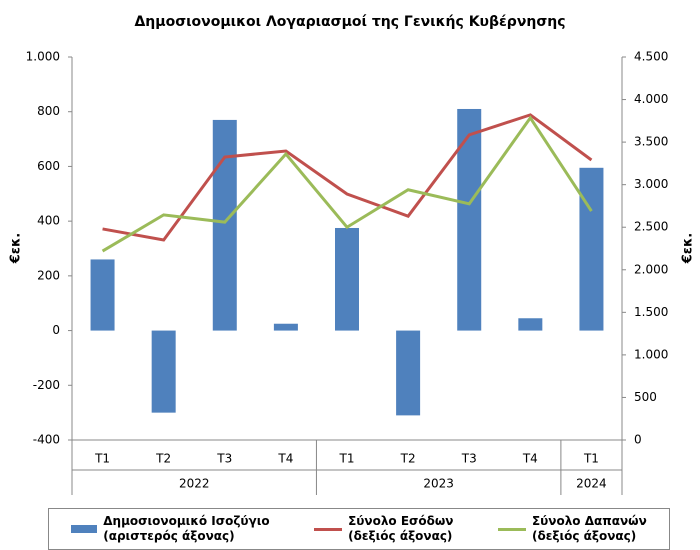 This screenshot has width=700, height=550. I want to click on legend-item: Σύνολο Δαπανών (δεξιός άξονας), so click(572, 529).